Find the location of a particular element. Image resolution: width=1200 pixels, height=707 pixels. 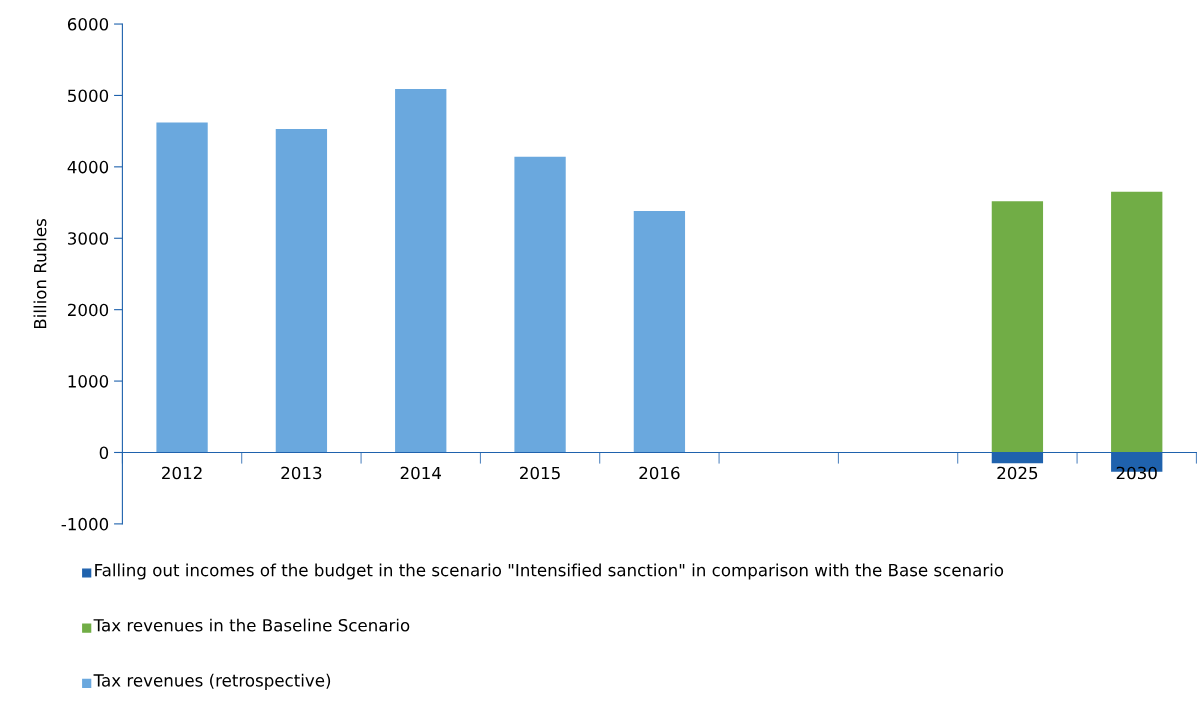

y-tick-label: 5000 is located at coordinates (88, 96).